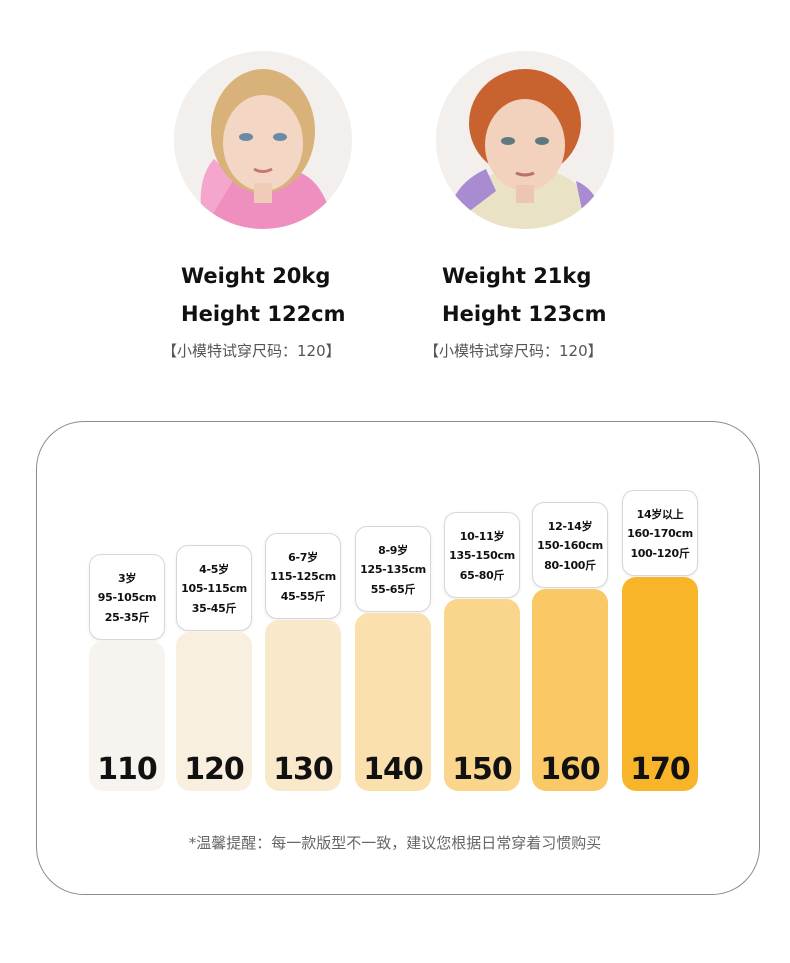  What do you see at coordinates (525, 140) in the screenshot?
I see `boy-model-photo` at bounding box center [525, 140].